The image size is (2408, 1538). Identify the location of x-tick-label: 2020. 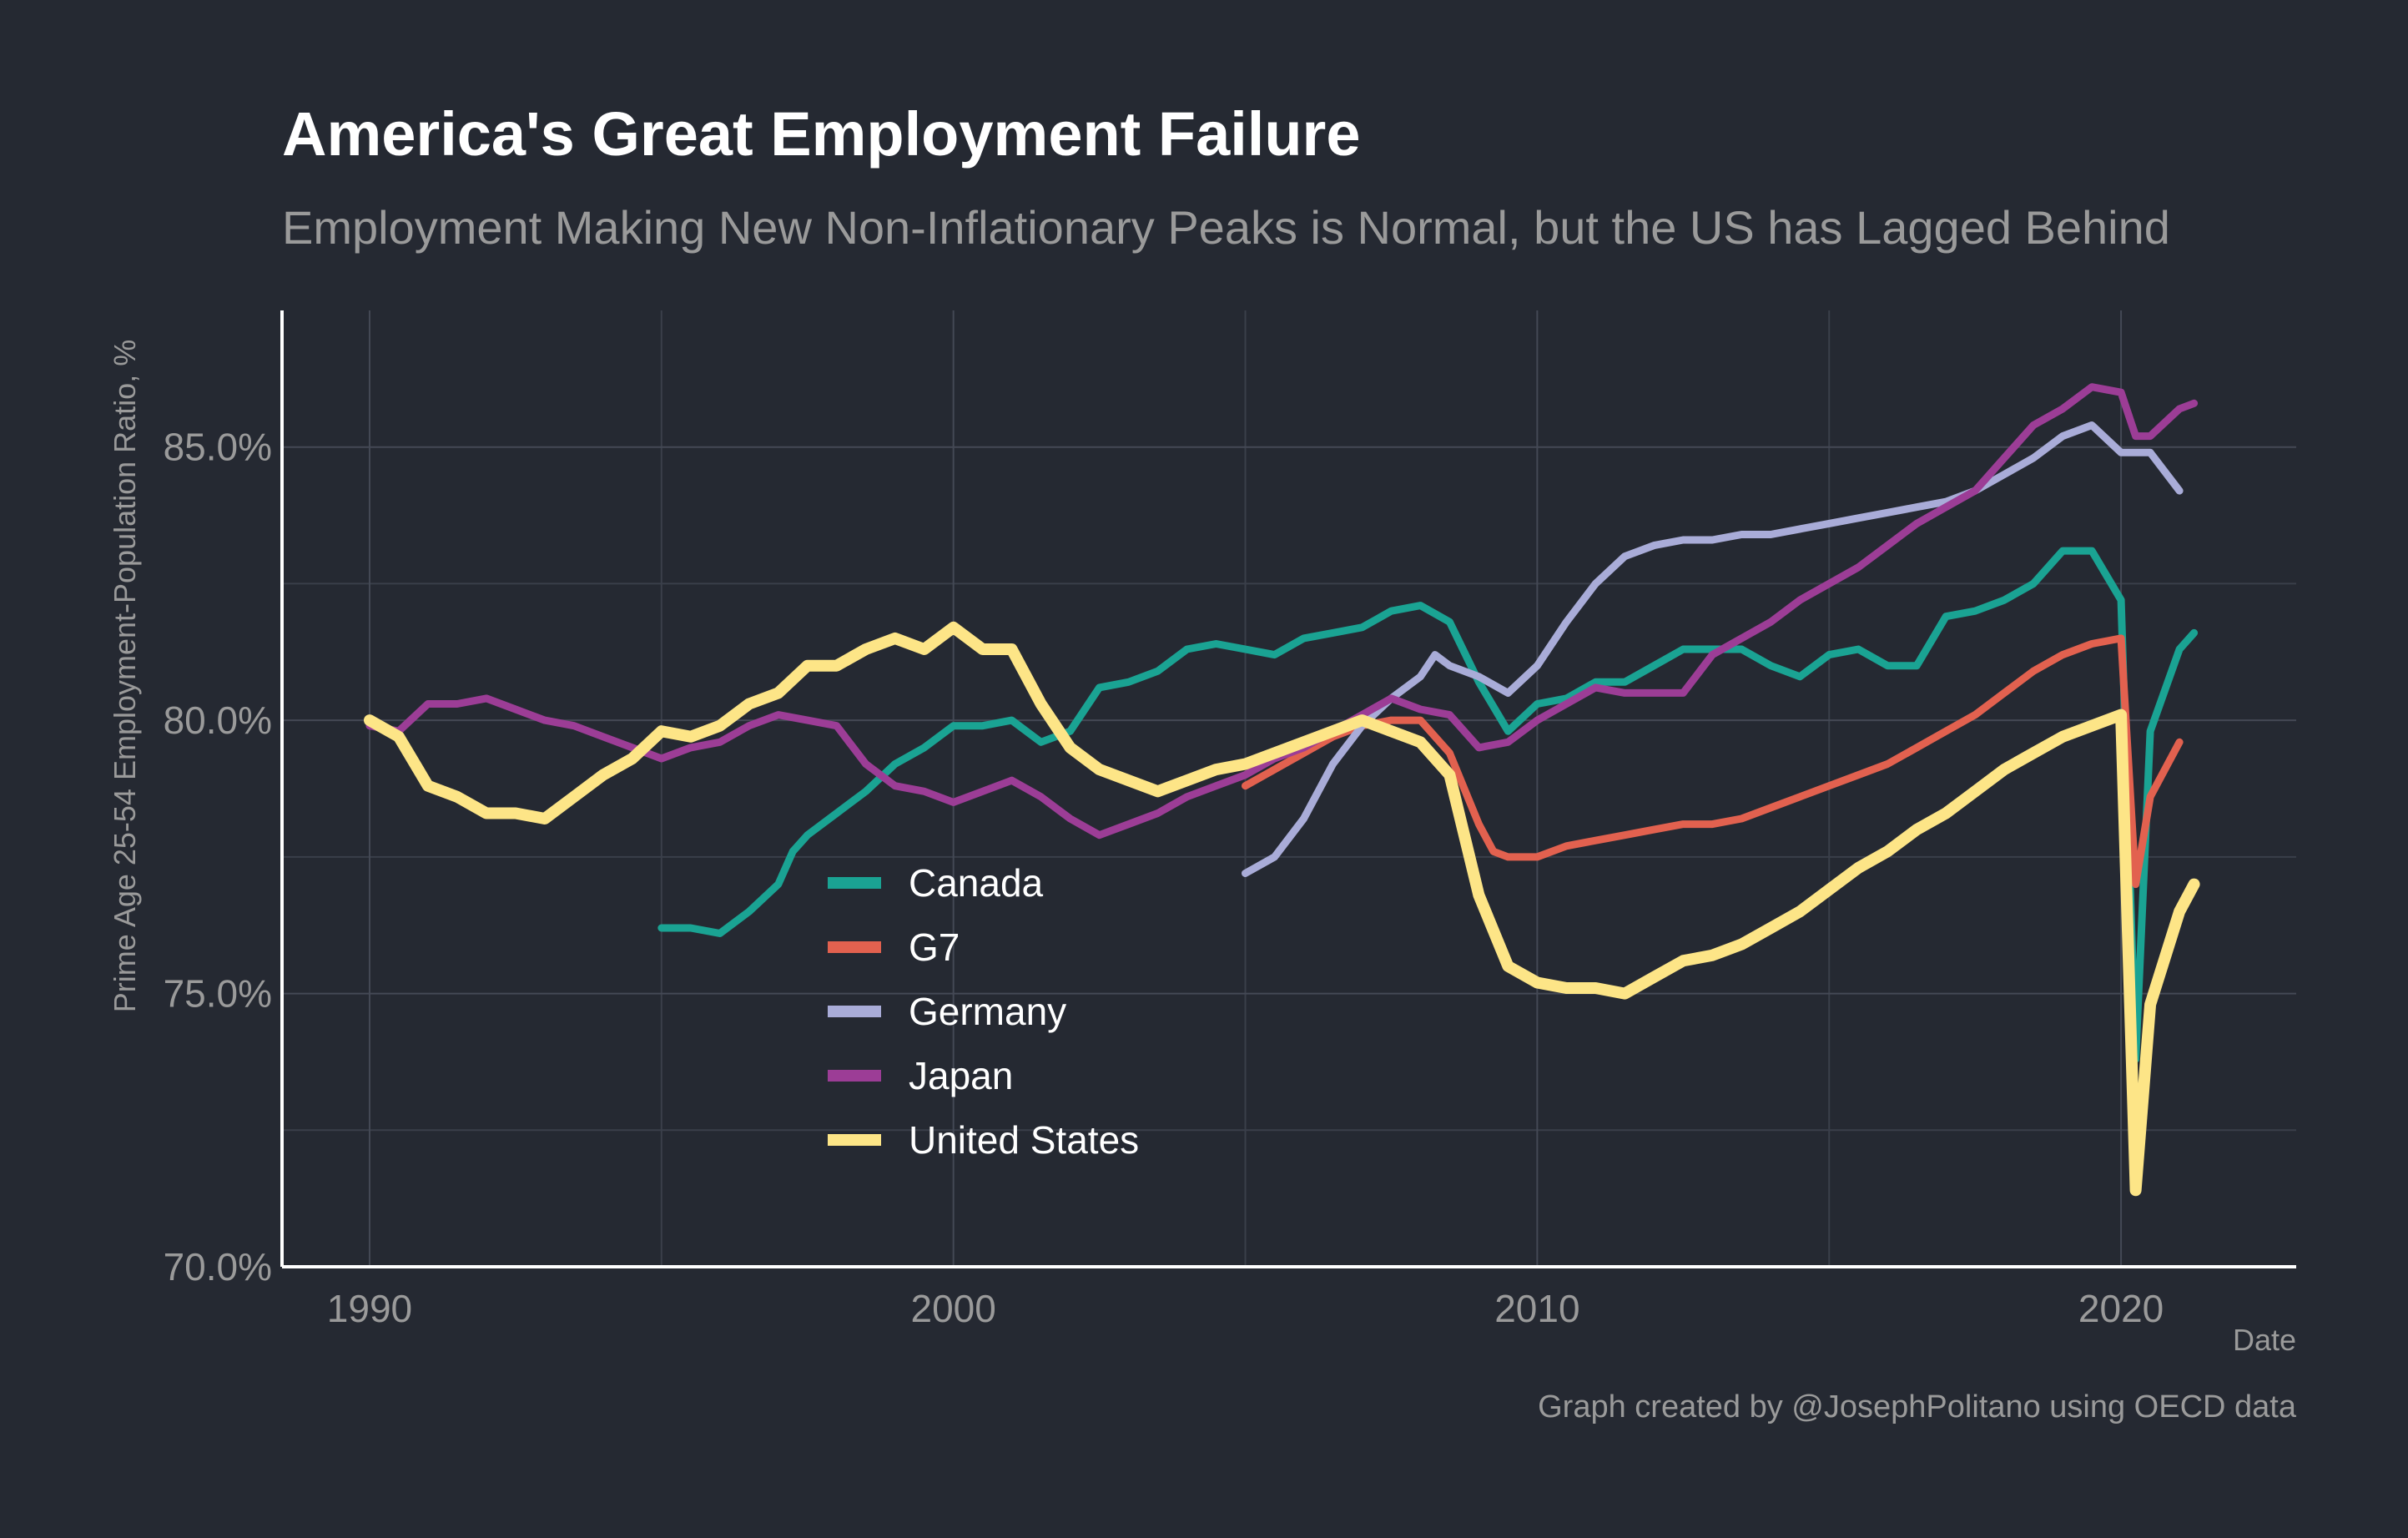
(2121, 1308).